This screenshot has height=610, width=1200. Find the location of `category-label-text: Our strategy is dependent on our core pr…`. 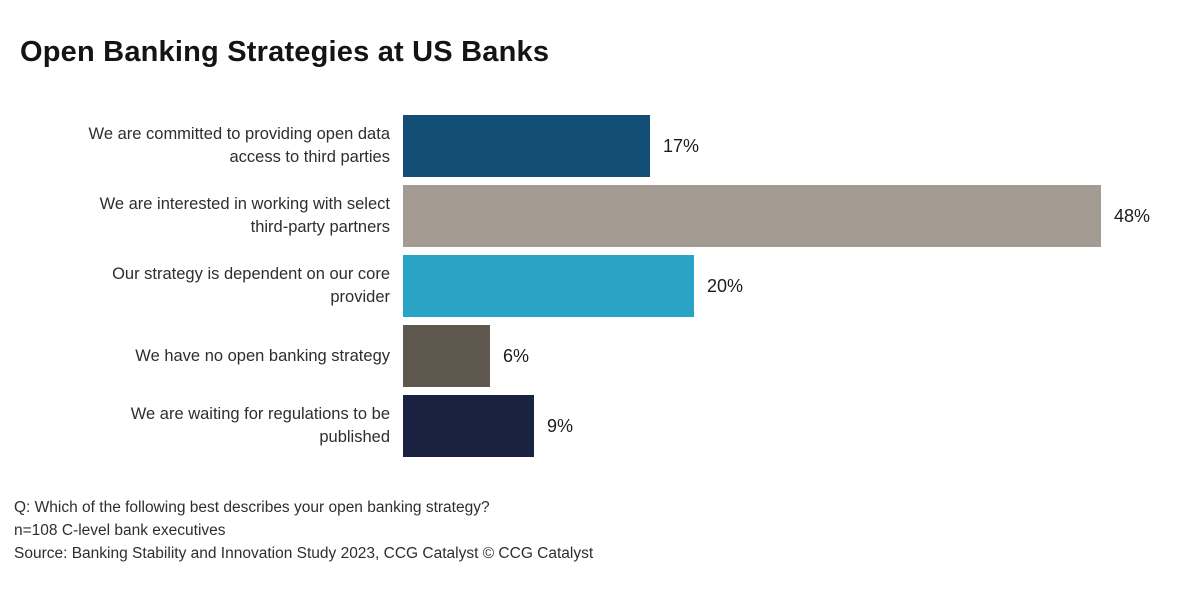

category-label-text: Our strategy is dependent on our core pr… is located at coordinates (251, 285).